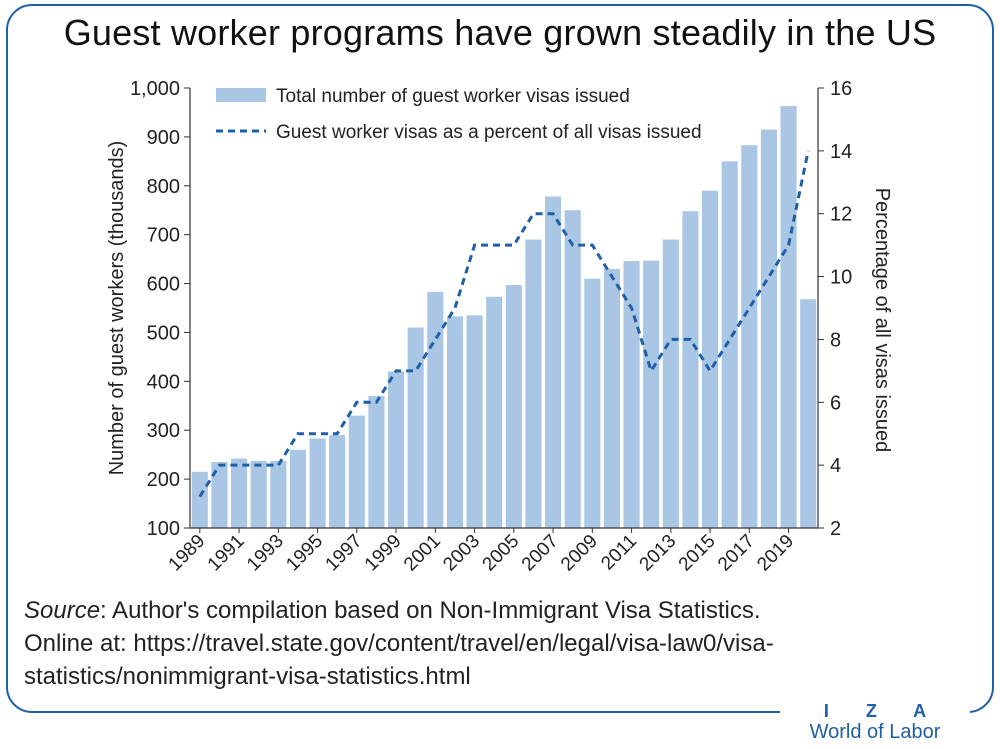  What do you see at coordinates (835, 403) in the screenshot?
I see `y2-tick-label: 6` at bounding box center [835, 403].